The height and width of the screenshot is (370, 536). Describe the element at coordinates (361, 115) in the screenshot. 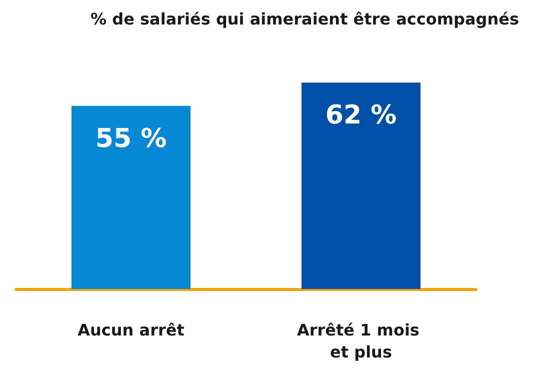

I see `data-label: 62 %` at that location.